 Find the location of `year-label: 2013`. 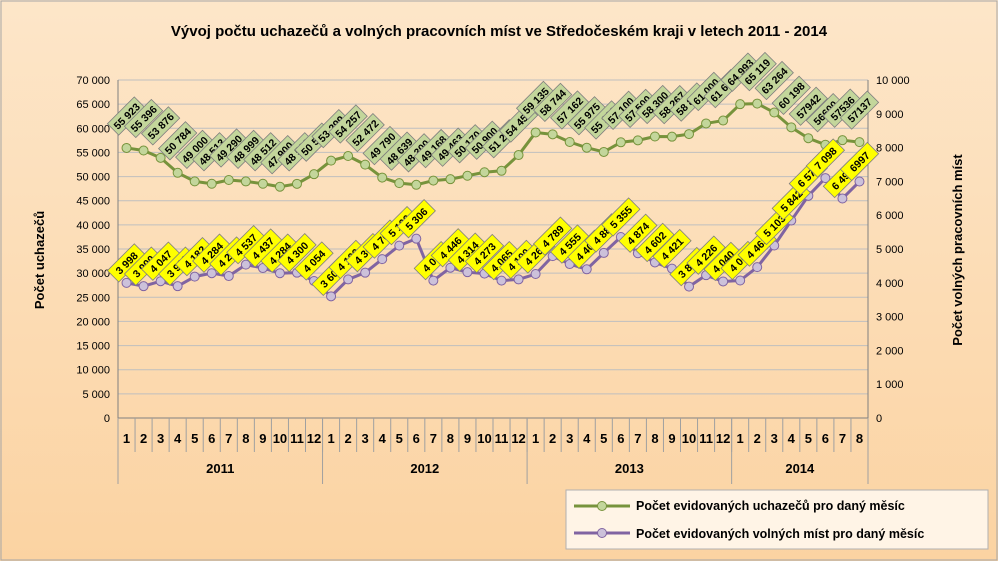

year-label: 2013 is located at coordinates (629, 468).